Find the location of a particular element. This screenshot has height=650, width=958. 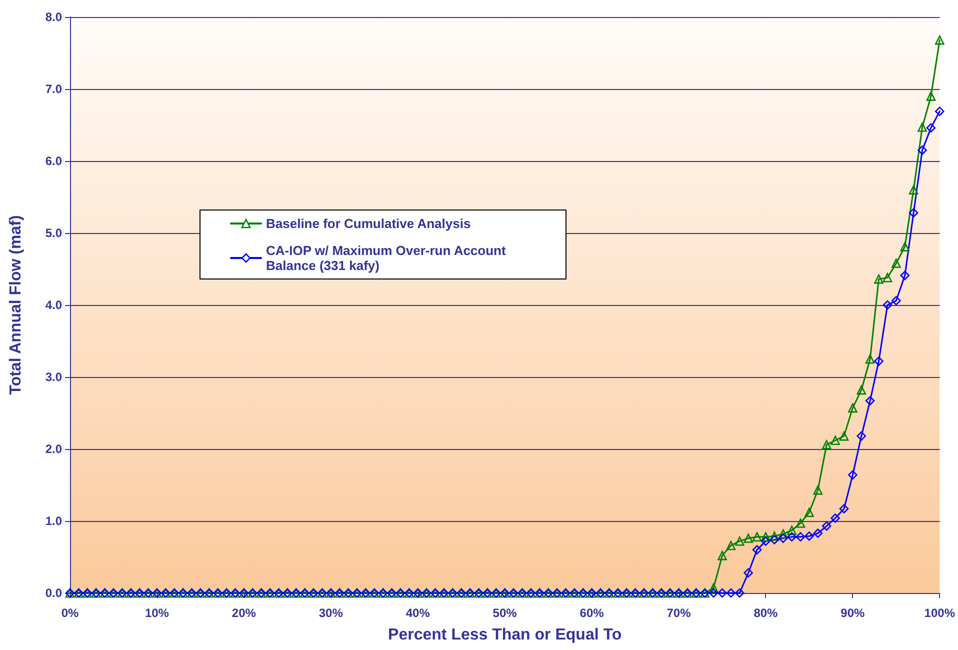

x-tick-label: 30% is located at coordinates (331, 613).